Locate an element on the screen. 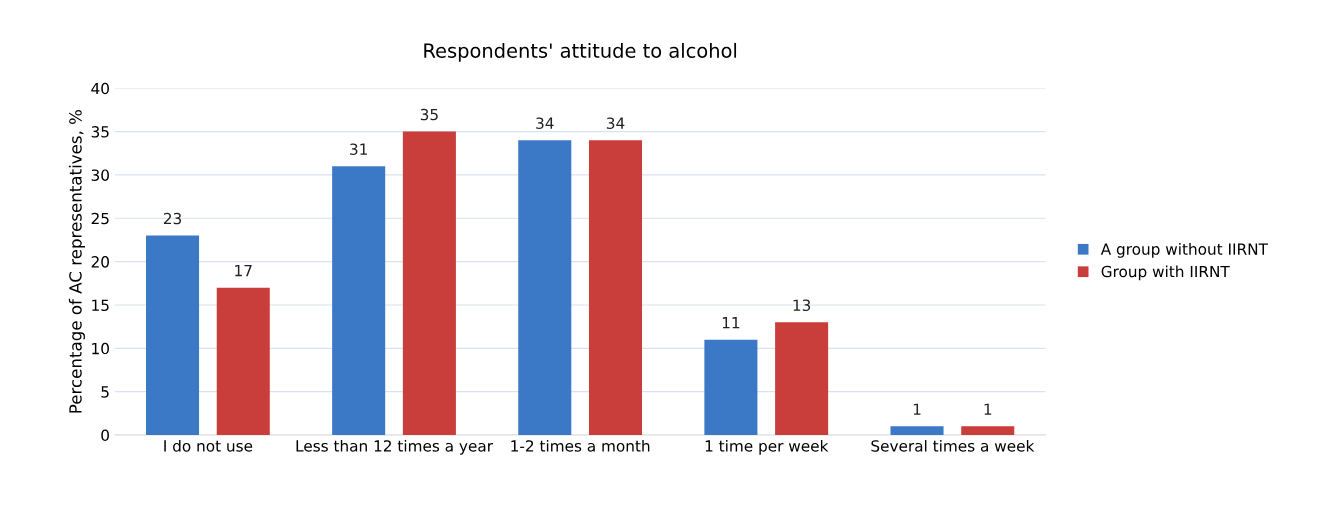 This screenshot has width=1320, height=510. x-tick-label: Less than 12 times a year is located at coordinates (394, 447).